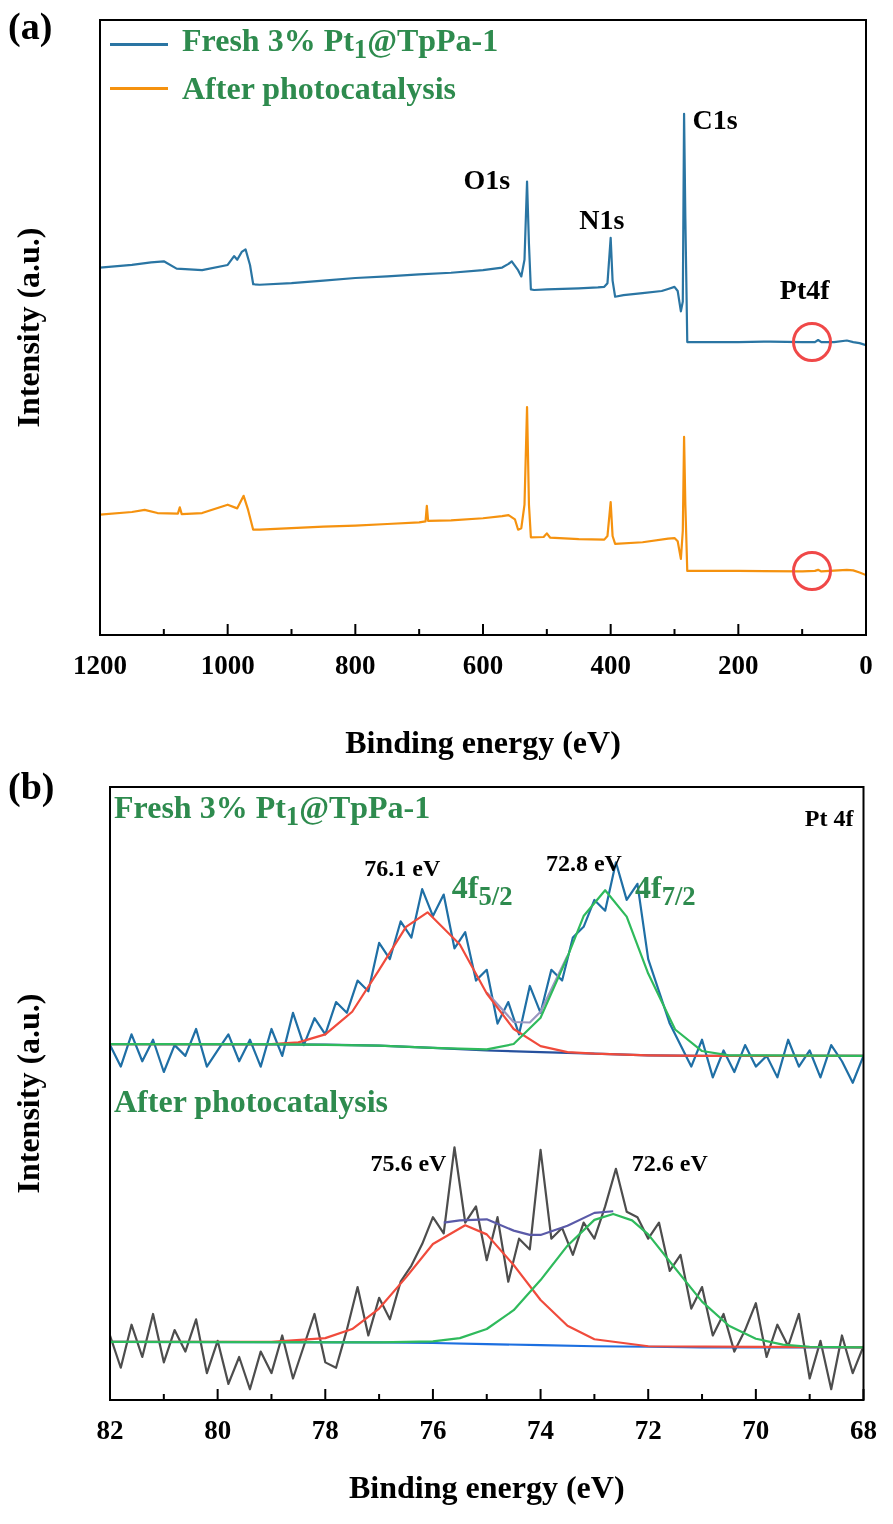 This screenshot has height=1524, width=893. Describe the element at coordinates (355, 665) in the screenshot. I see `x-tick-label: 800` at that location.